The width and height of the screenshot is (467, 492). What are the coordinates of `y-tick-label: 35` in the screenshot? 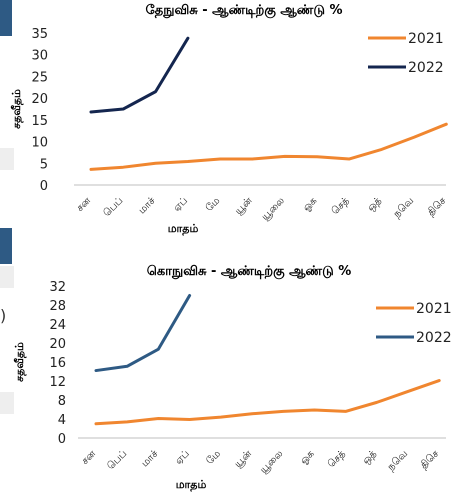 It's located at (39, 34).